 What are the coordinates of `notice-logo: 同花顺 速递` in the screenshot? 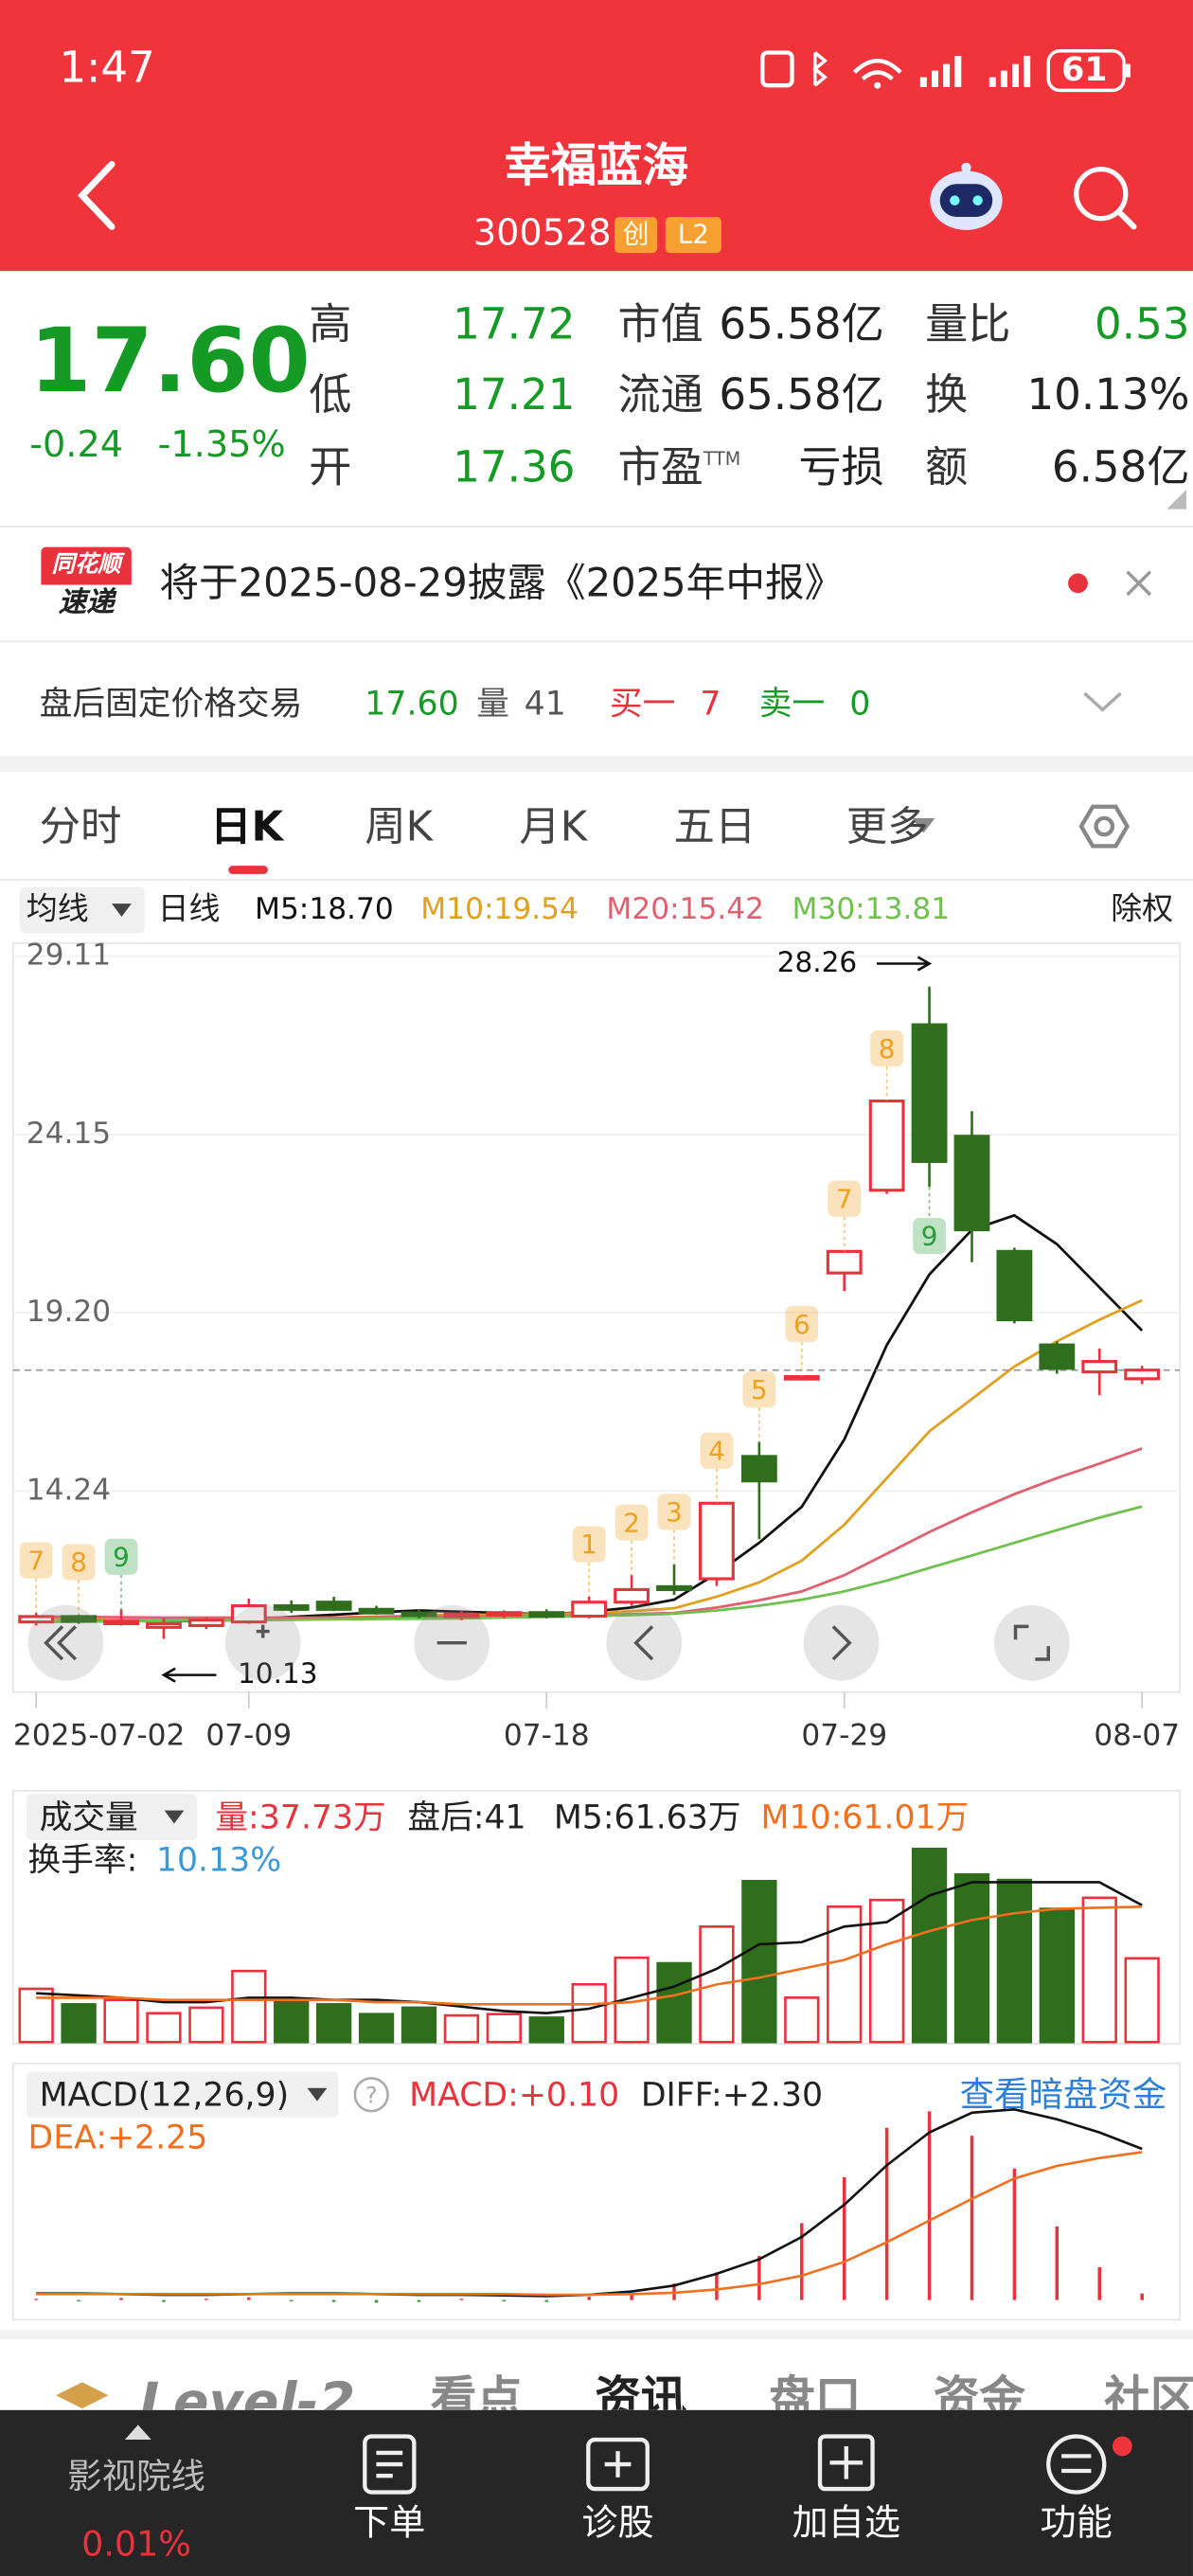 It's located at (86, 584).